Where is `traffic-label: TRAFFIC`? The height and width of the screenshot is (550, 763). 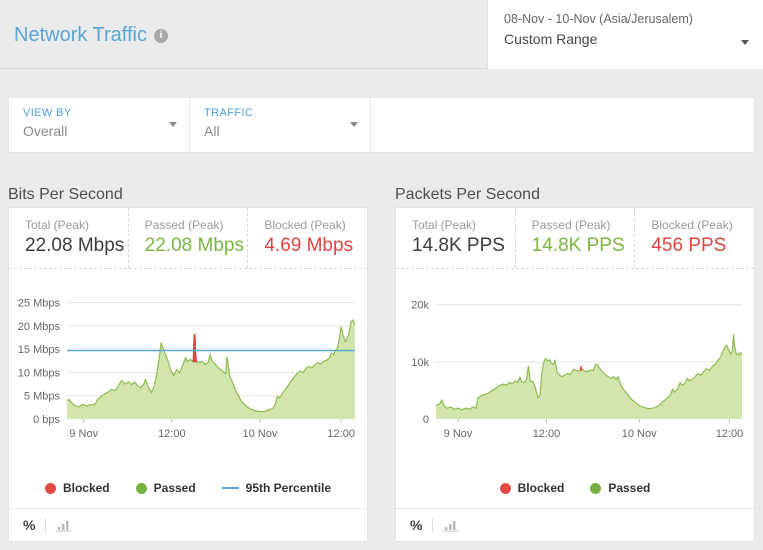 traffic-label: TRAFFIC is located at coordinates (229, 113).